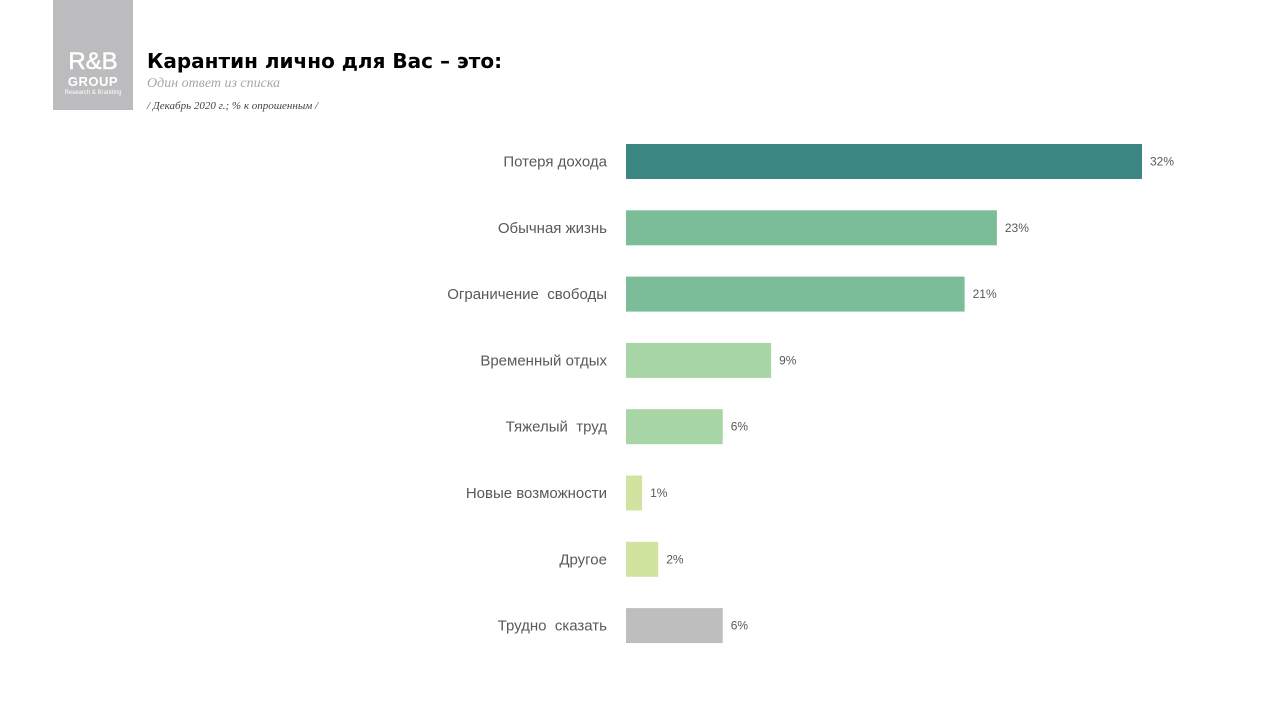  What do you see at coordinates (1017, 228) in the screenshot?
I see `value-label: 23%` at bounding box center [1017, 228].